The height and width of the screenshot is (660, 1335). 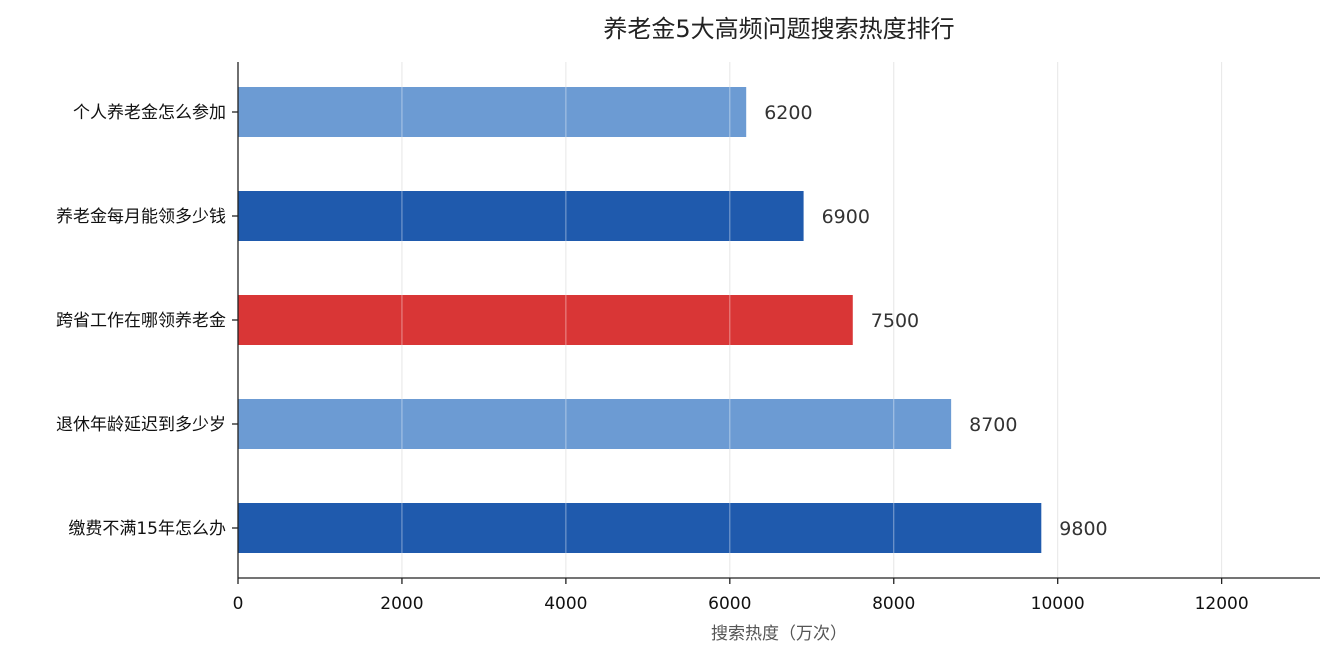 What do you see at coordinates (1058, 604) in the screenshot?
I see `x-tick-label: 10000` at bounding box center [1058, 604].